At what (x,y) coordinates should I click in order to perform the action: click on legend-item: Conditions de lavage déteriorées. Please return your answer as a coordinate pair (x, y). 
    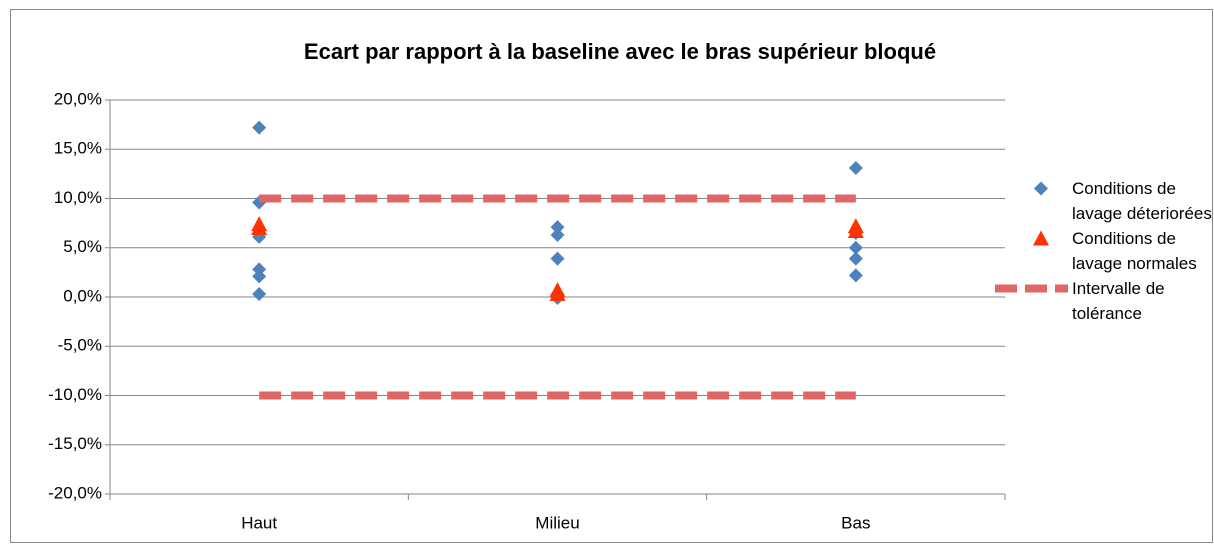
    Looking at the image, I should click on (1102, 201).